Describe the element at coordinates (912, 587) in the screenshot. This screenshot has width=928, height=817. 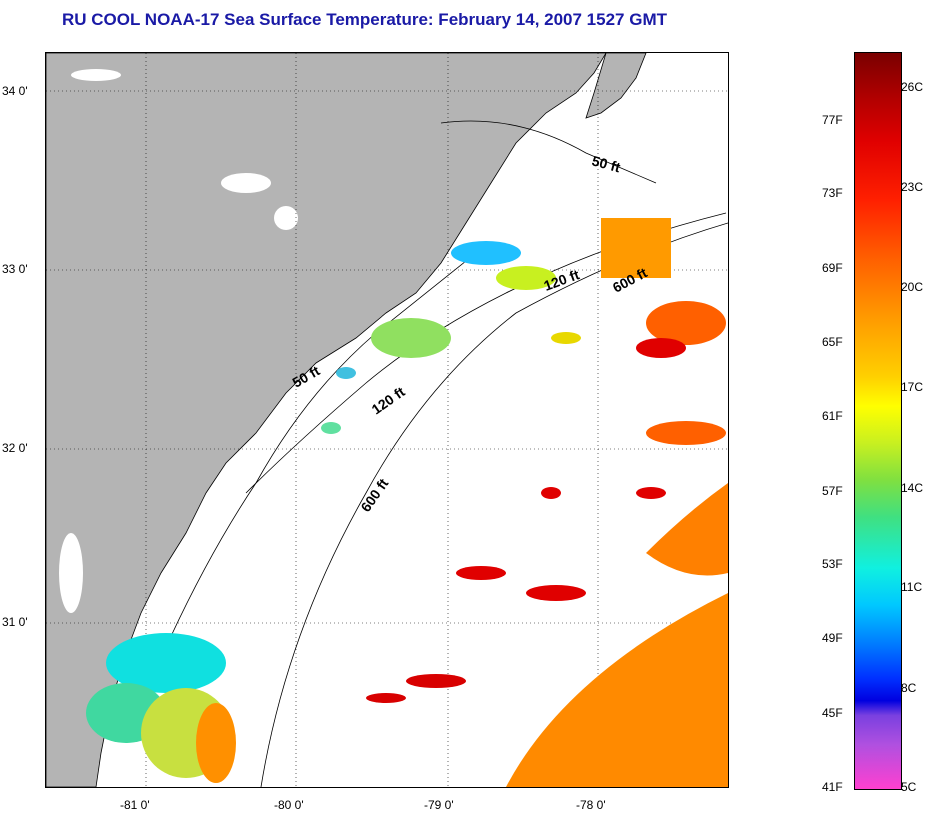
I see `colorbar-c-label: 11C` at that location.